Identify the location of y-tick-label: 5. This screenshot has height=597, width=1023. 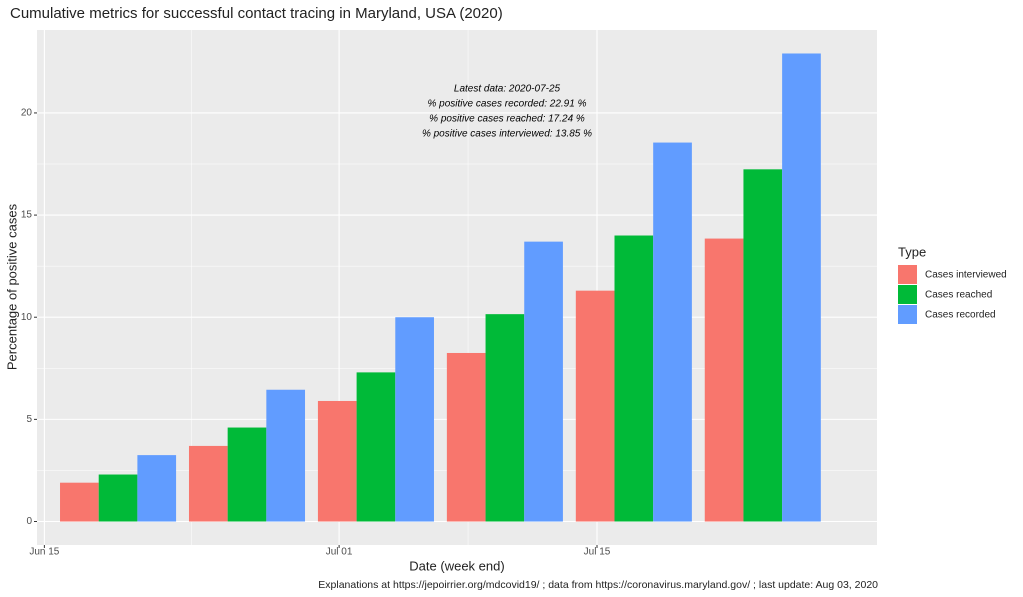
(29, 419).